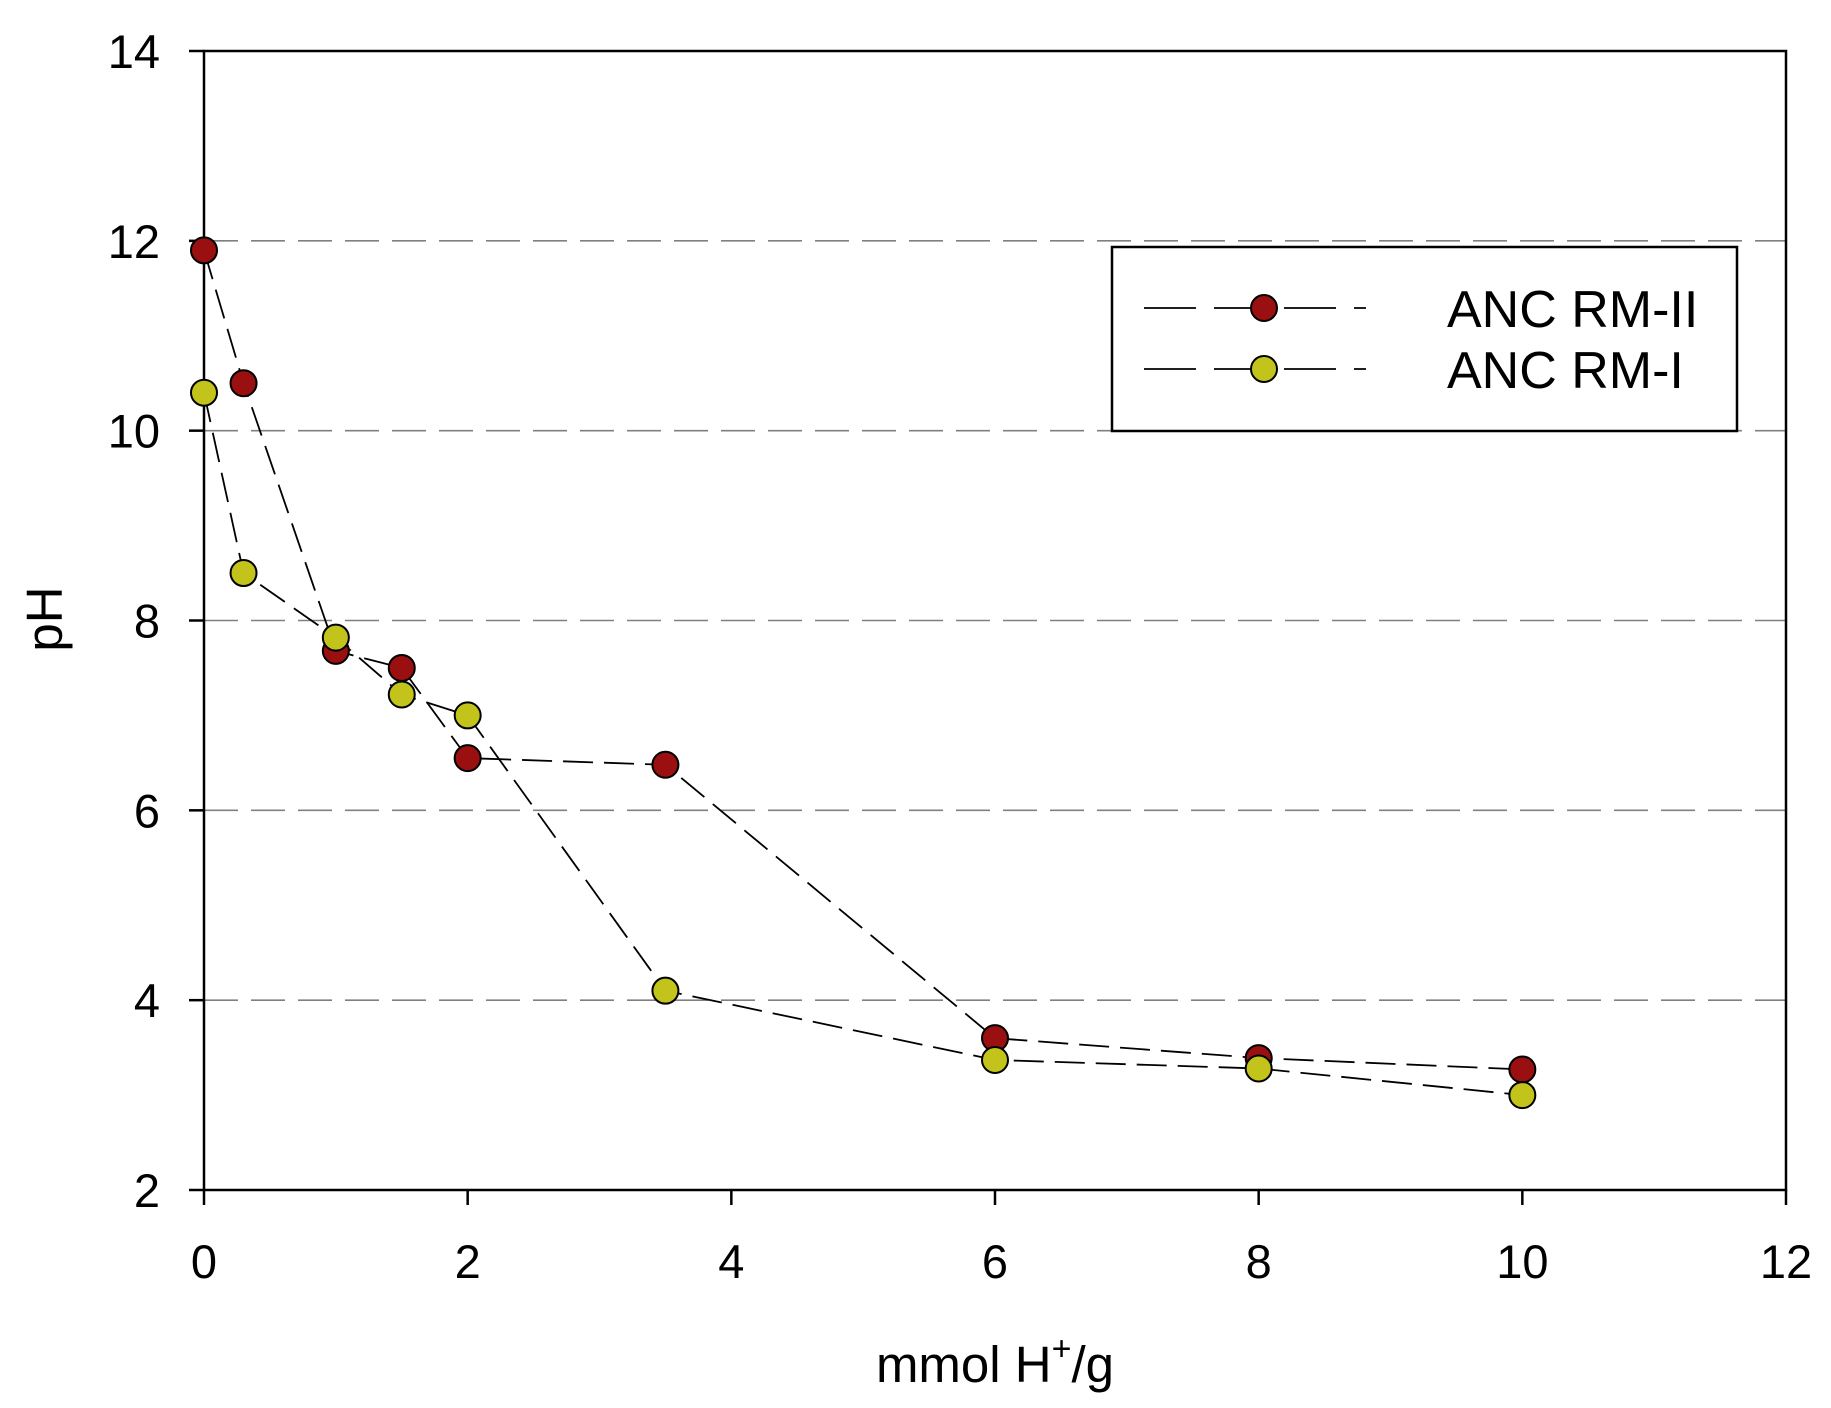  Describe the element at coordinates (1092, 1364) in the screenshot. I see `x-axis-label-tail: /g` at that location.